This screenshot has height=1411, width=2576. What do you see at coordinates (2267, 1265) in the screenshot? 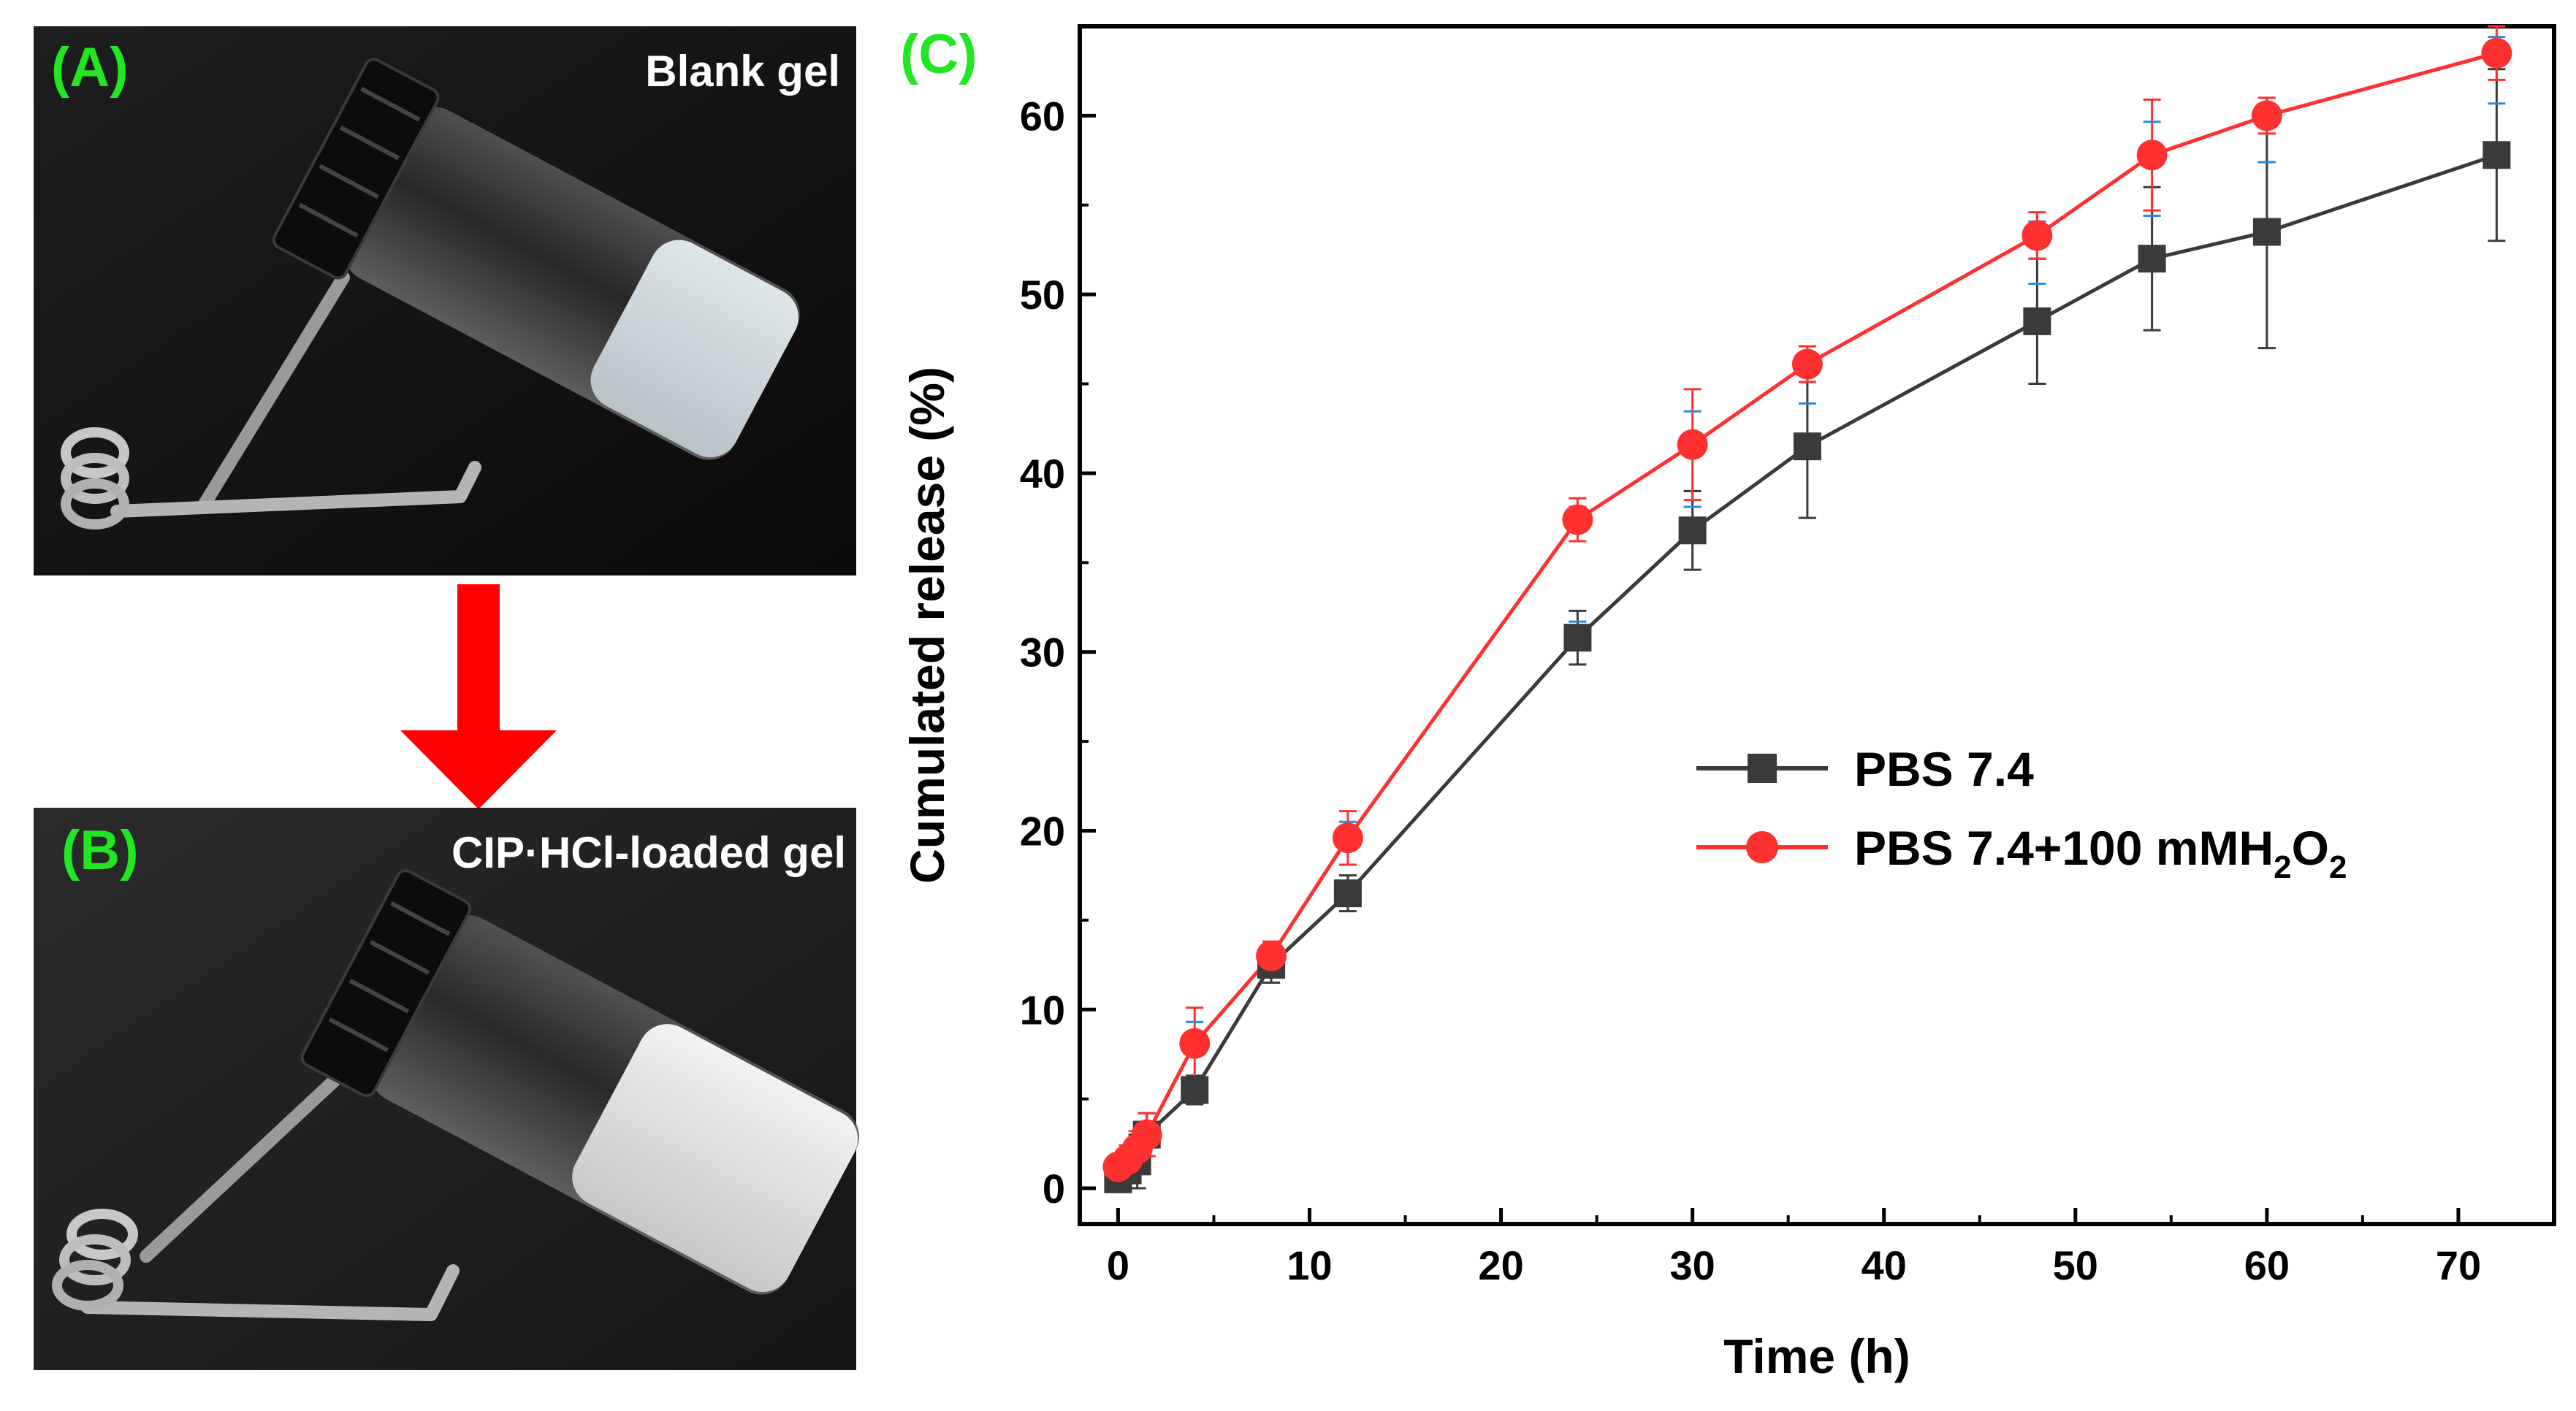
I see `x-tick-label: 60` at bounding box center [2267, 1265].